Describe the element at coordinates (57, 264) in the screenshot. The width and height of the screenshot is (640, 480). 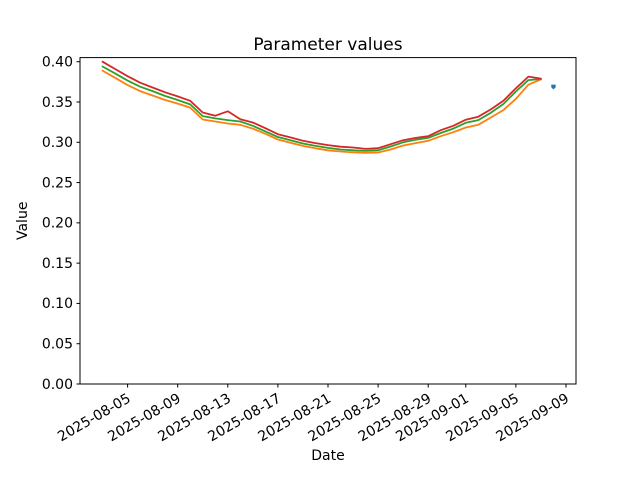
I see `y-tick-label: 0.15` at that location.